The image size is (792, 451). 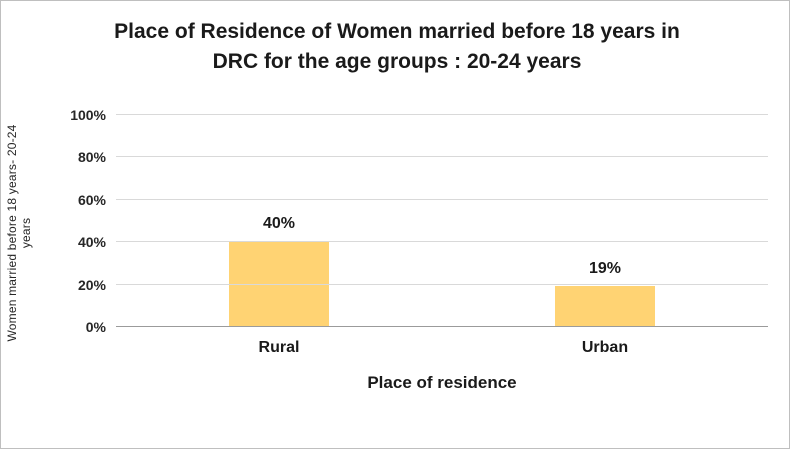 I want to click on y-tick-label: 40%, so click(x=91, y=242).